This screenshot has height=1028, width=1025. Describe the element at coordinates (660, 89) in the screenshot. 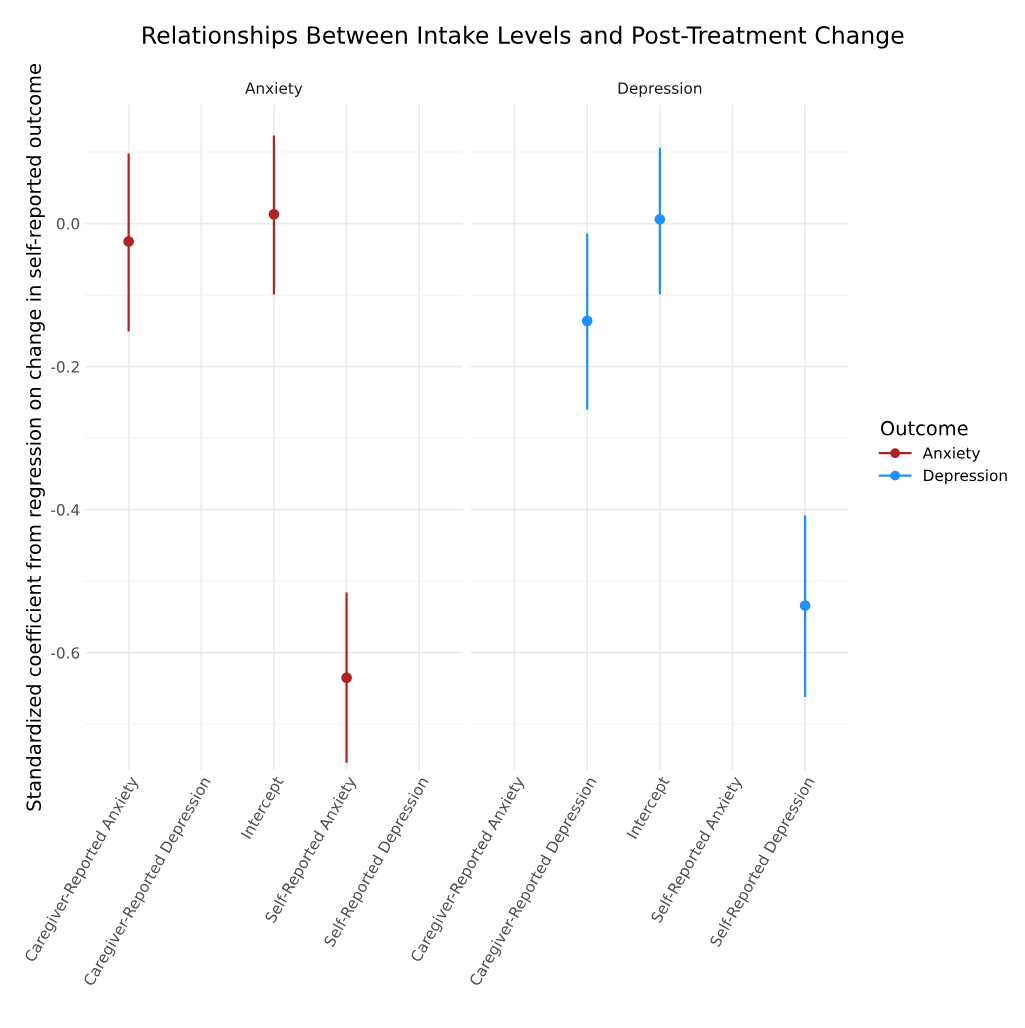

I see `chart-subtitle: Depression` at that location.